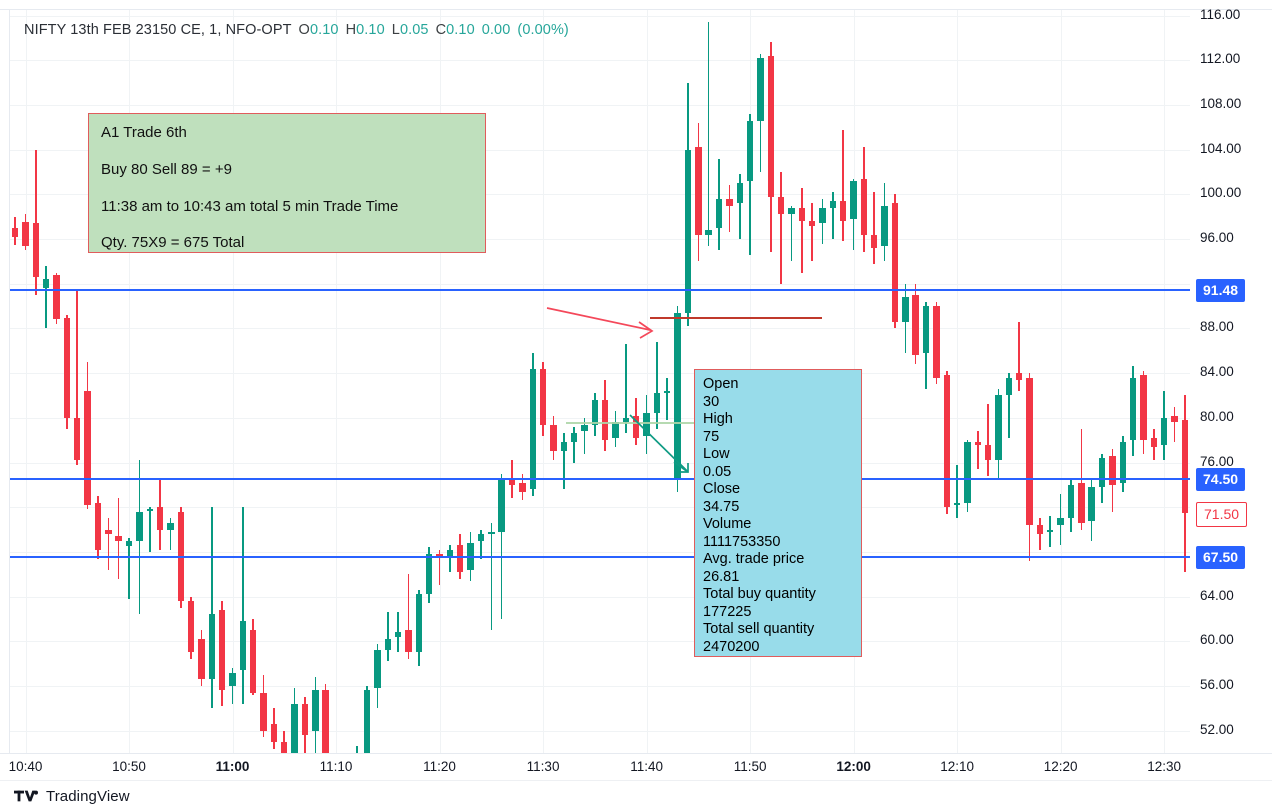  I want to click on legend-symbol: NIFTY 13th FEB 23150 CE, 1, NFO-OPT, so click(158, 30).